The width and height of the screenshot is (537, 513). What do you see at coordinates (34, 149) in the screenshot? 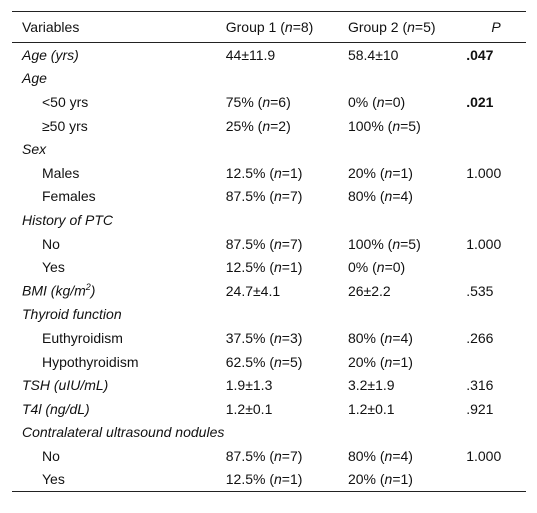
I see `variable-label: Sex` at bounding box center [34, 149].